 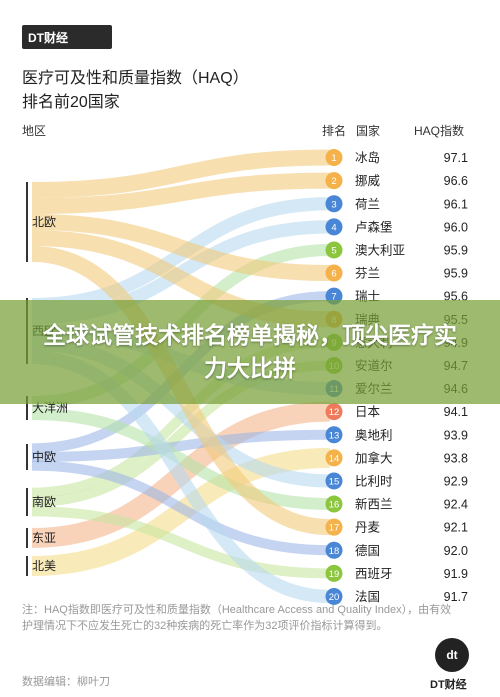 I want to click on brand-logo: DT财经, so click(x=67, y=37).